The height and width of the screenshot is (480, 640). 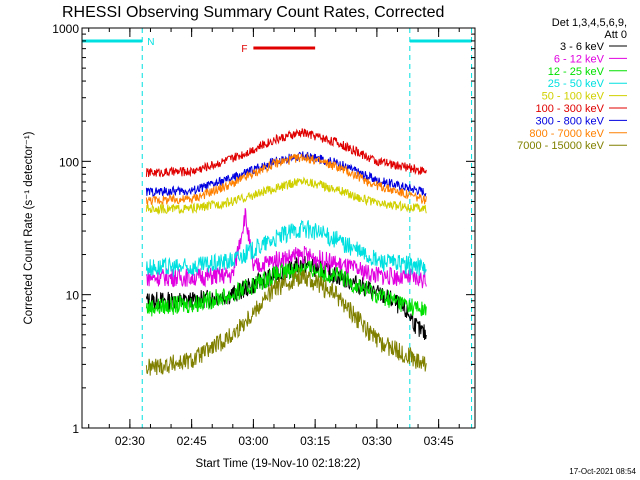 I want to click on legend-label: 25 - 50 keV, so click(x=576, y=84).